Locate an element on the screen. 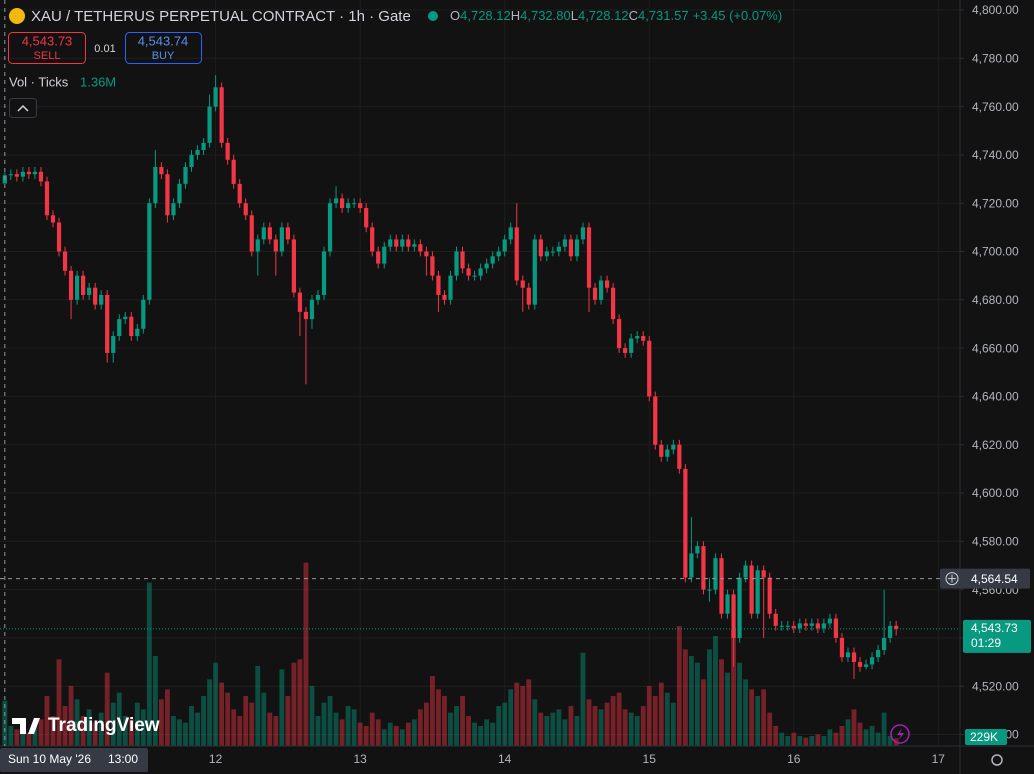 Image resolution: width=1034 pixels, height=774 pixels. replay-icon is located at coordinates (900, 734).